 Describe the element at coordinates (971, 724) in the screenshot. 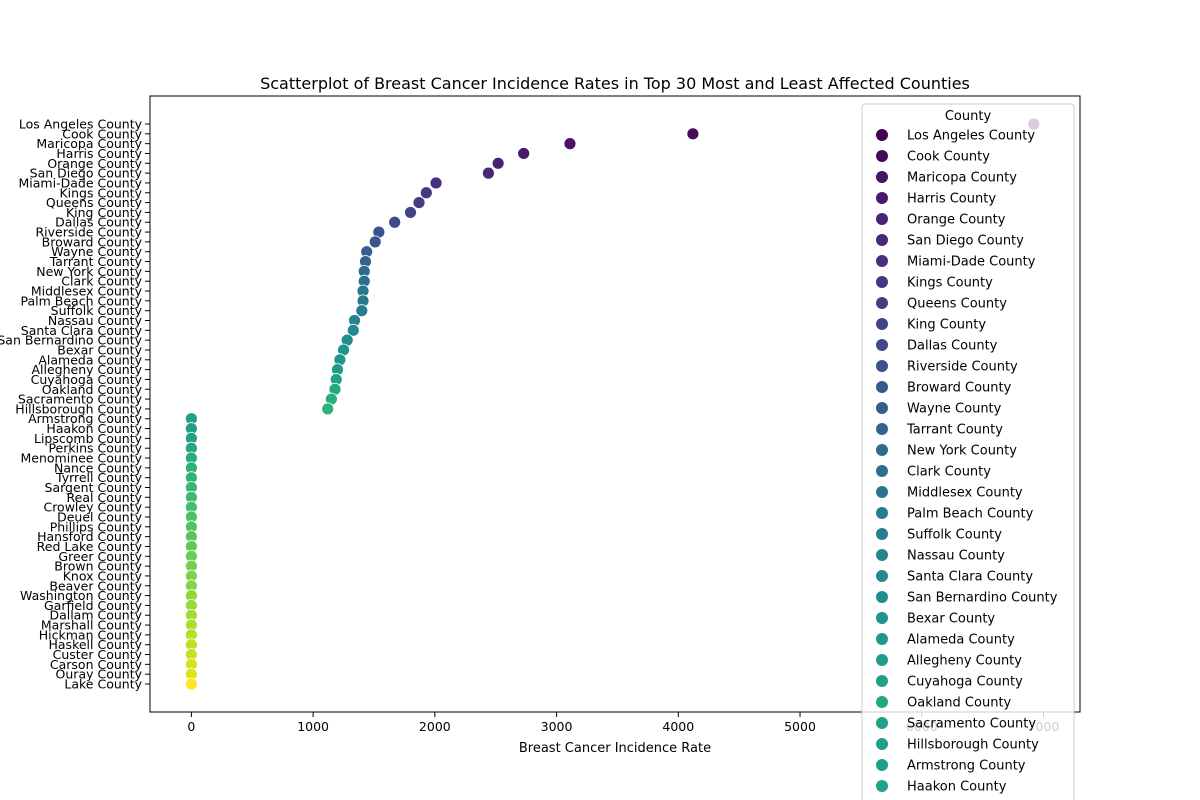

I see `legend-label: Sacramento County` at that location.